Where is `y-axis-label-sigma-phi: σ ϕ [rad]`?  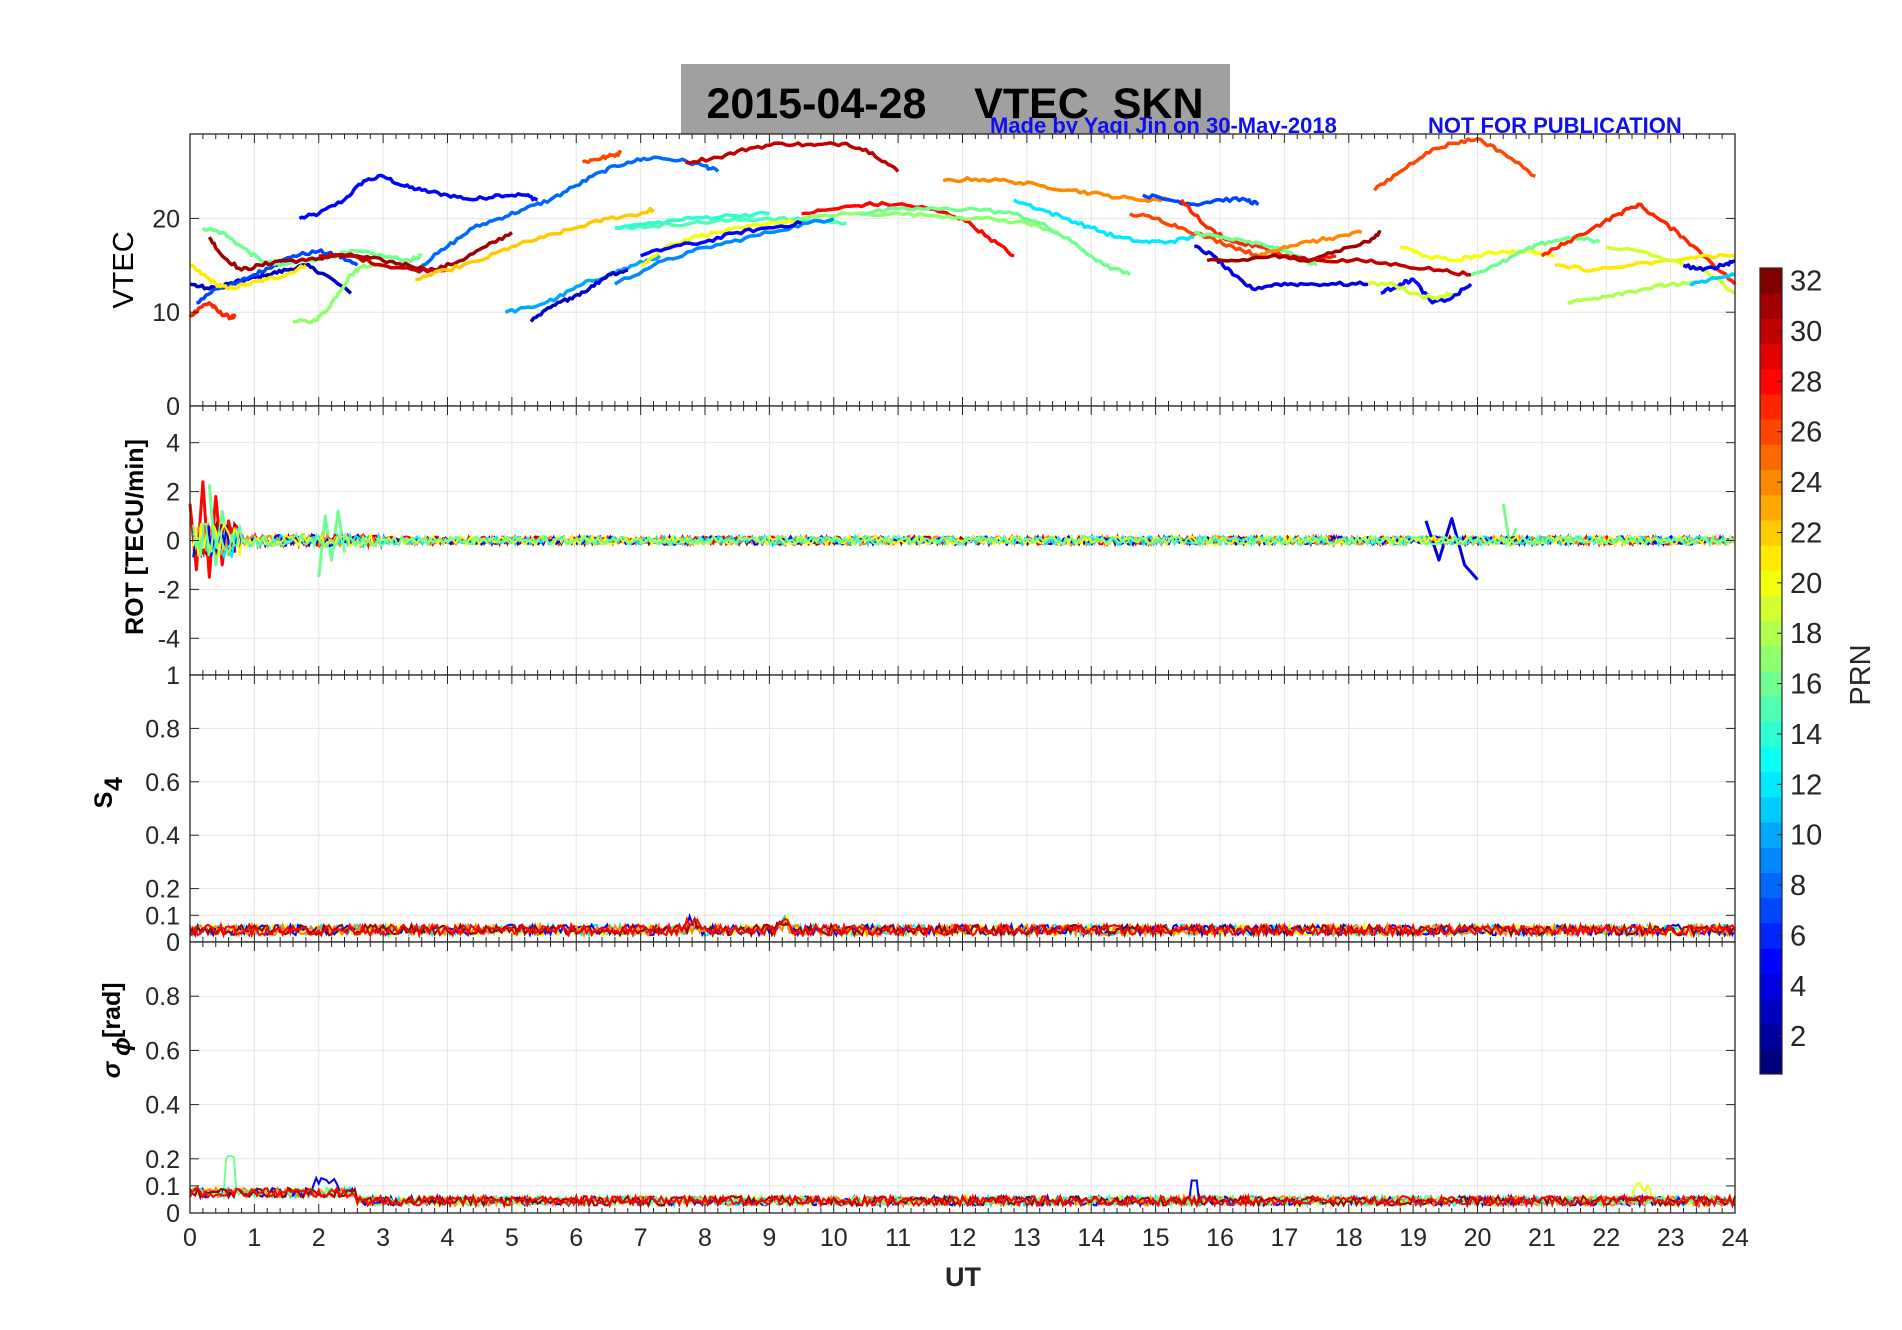 y-axis-label-sigma-phi: σ ϕ [rad] is located at coordinates (117, 1030).